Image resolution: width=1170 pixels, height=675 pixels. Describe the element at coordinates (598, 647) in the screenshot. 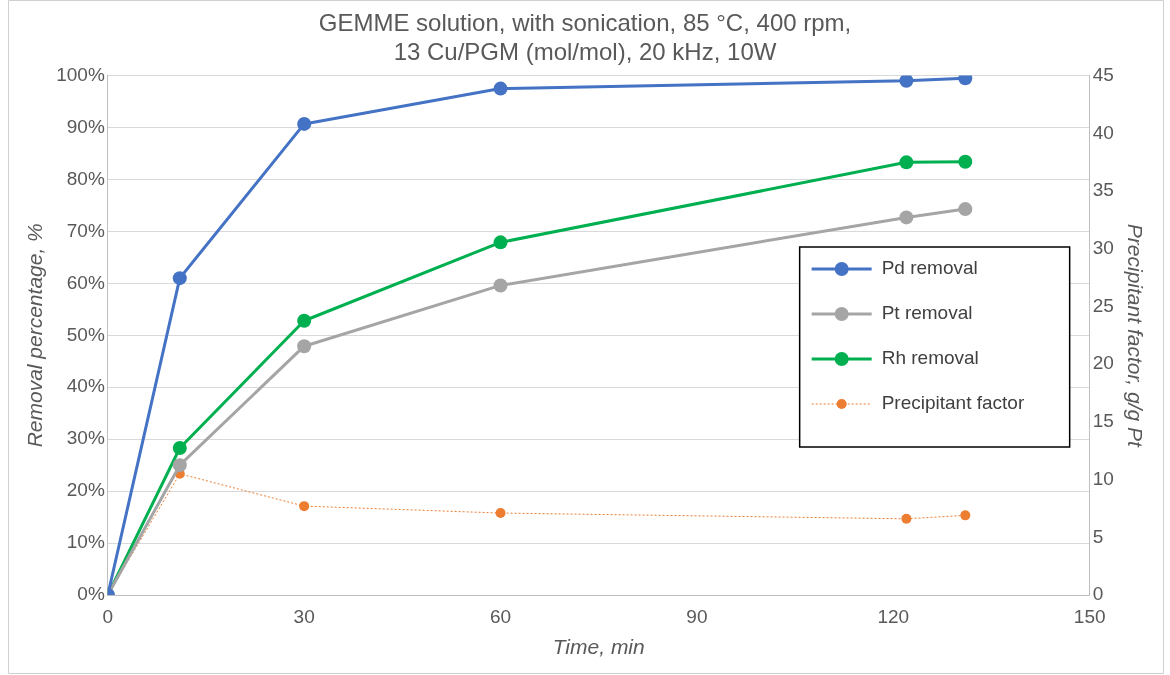

I see `x-axis-title: Time, min` at that location.